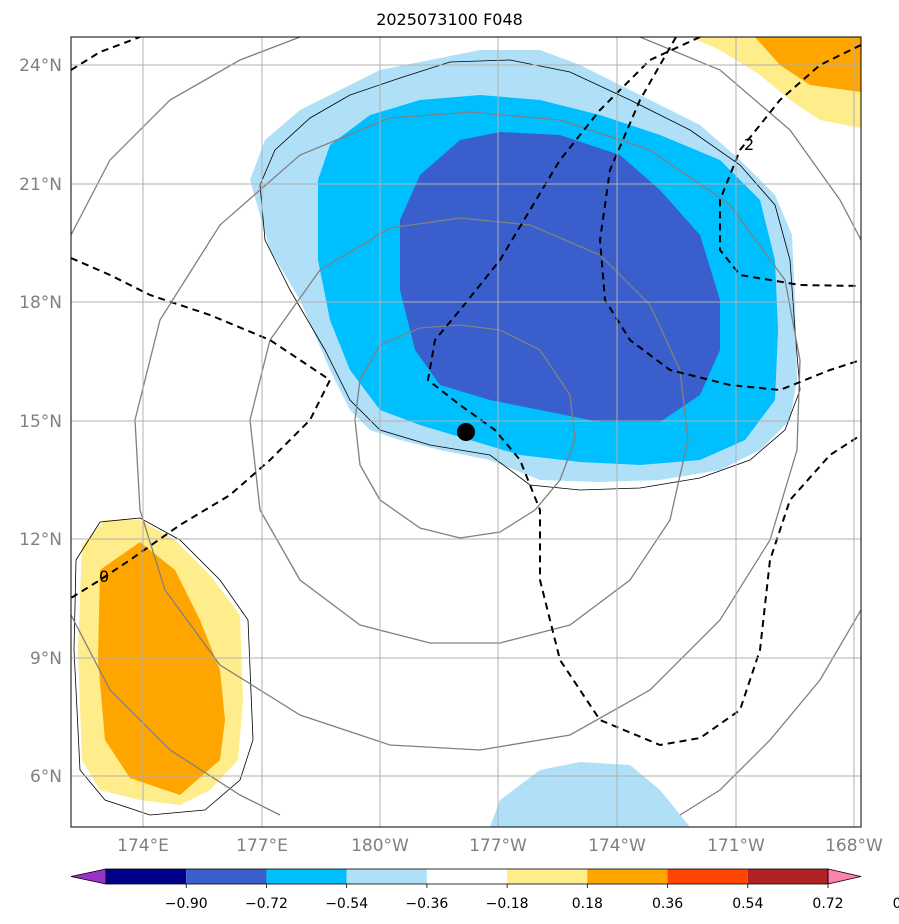 The image size is (899, 924). Describe the element at coordinates (143, 846) in the screenshot. I see `lon-tick-label: 174°E` at that location.